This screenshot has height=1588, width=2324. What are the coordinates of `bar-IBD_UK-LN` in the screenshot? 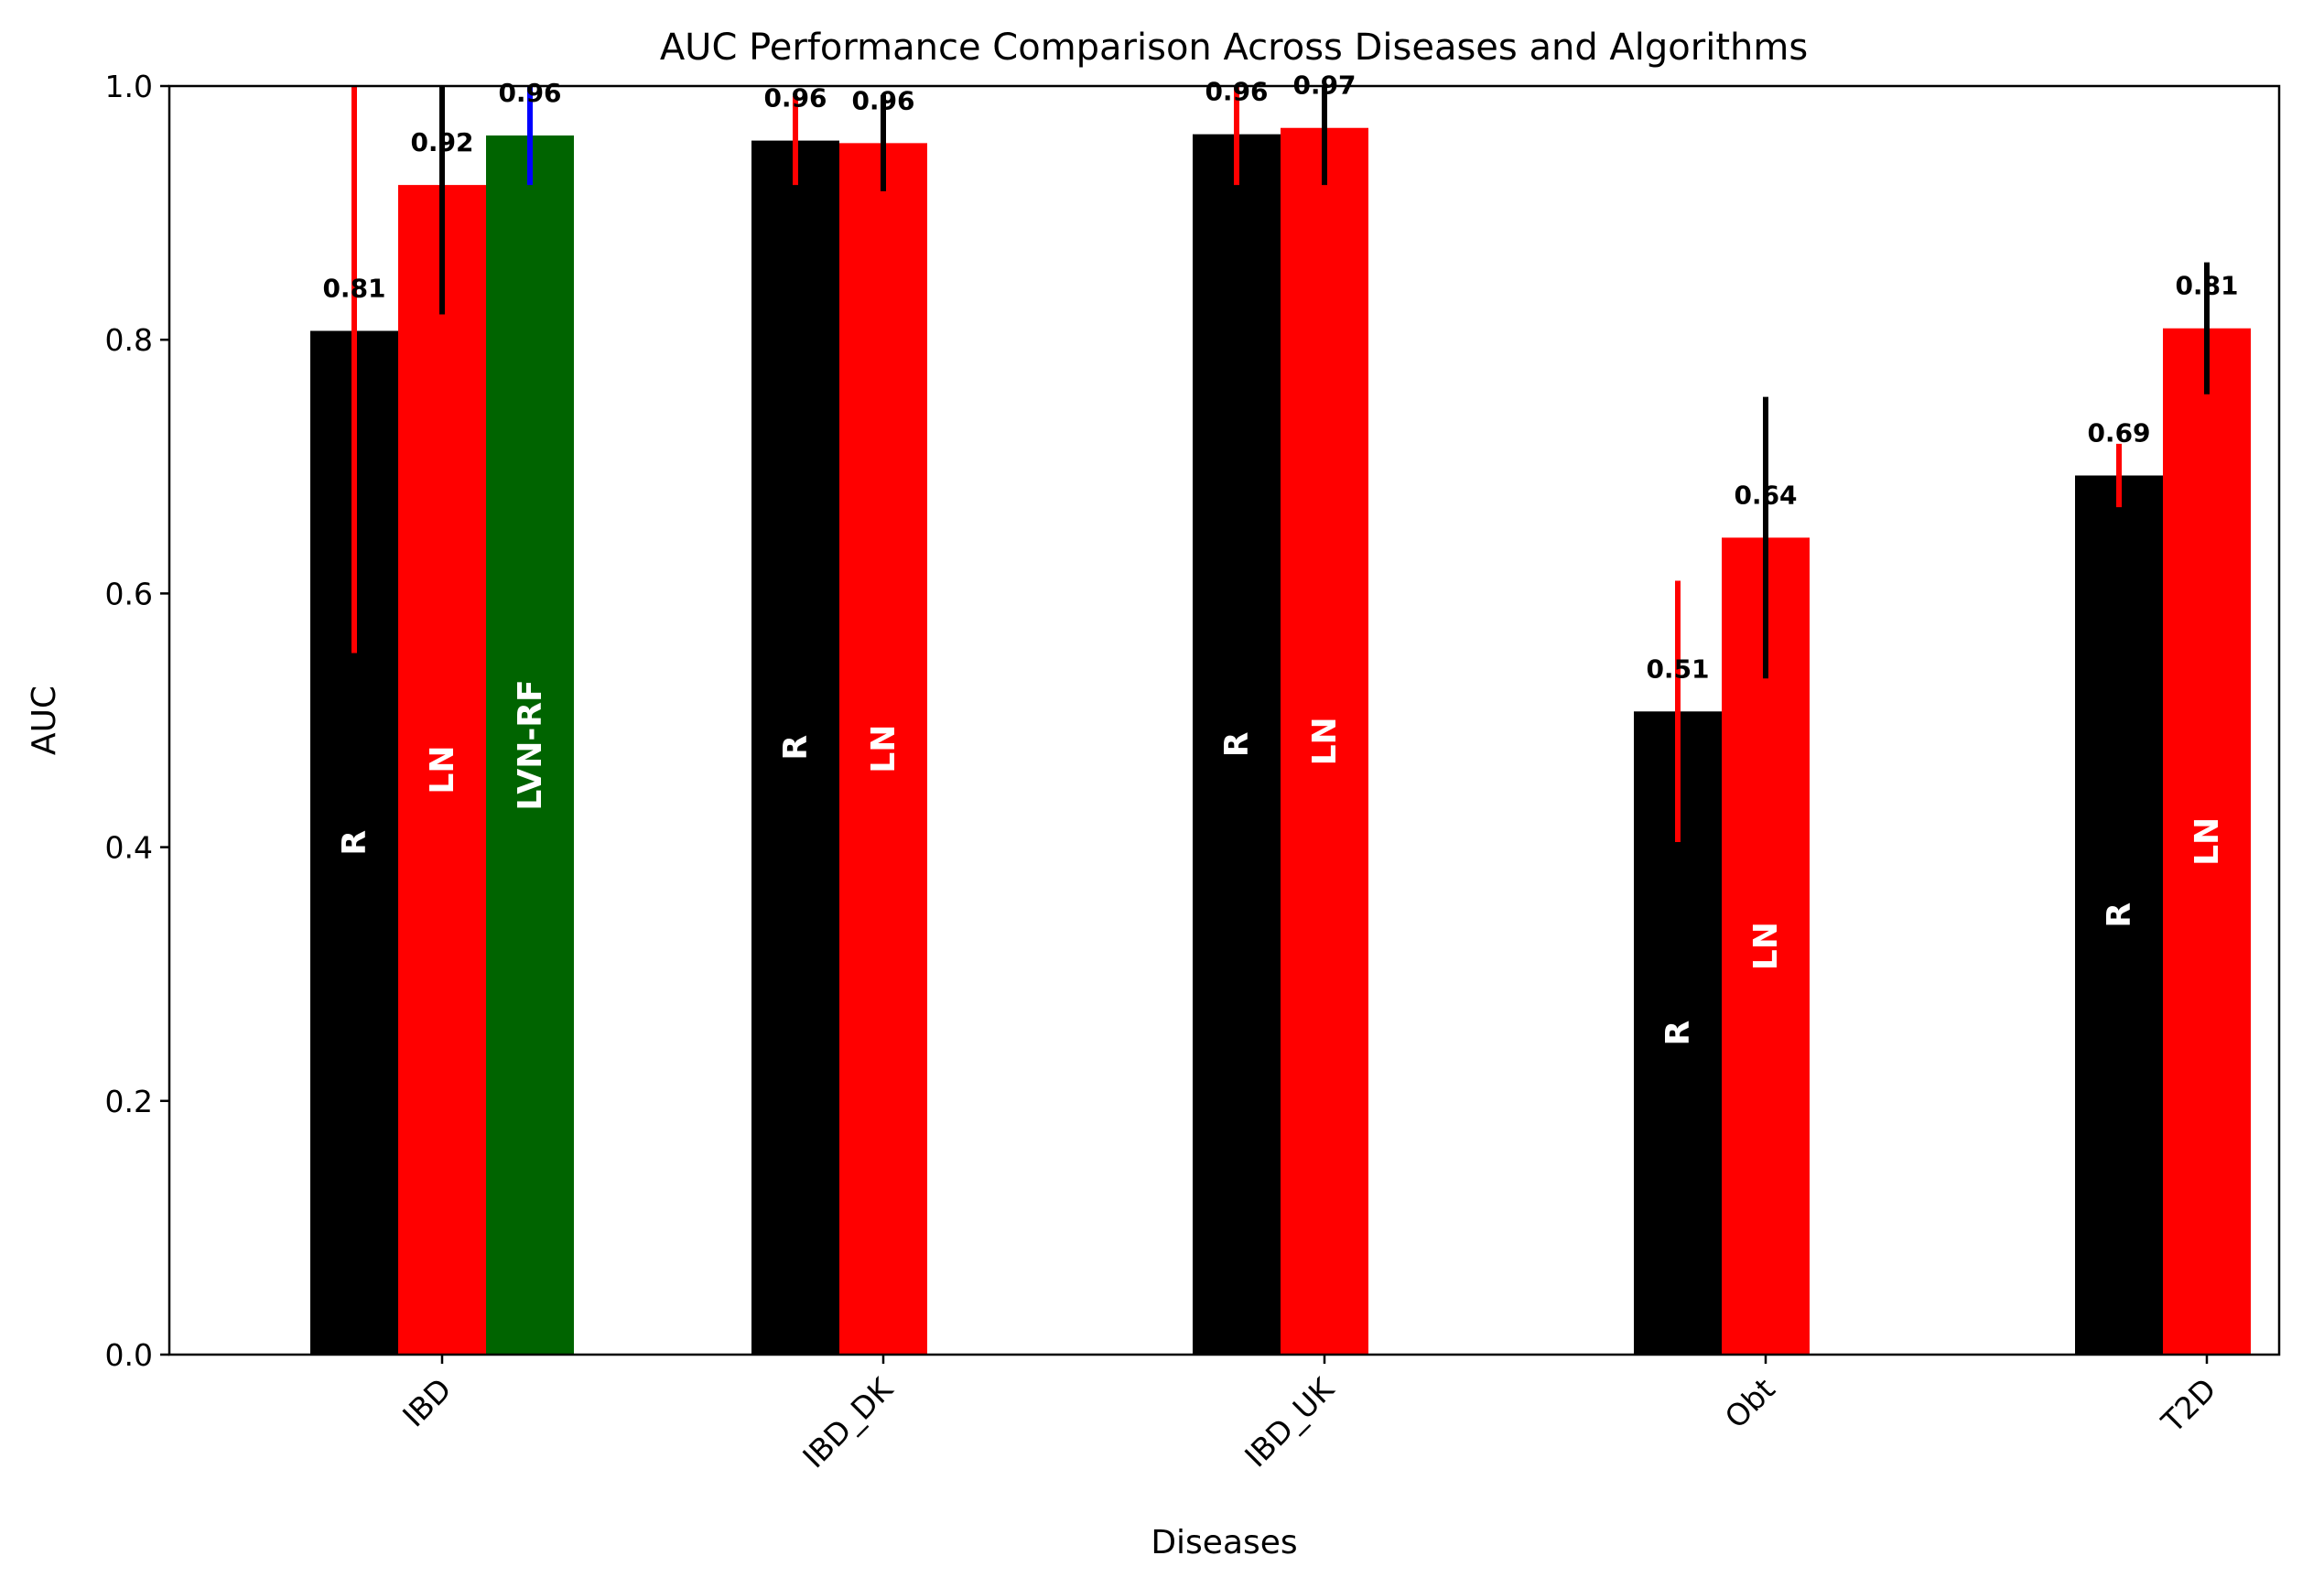 It's located at (1324, 741).